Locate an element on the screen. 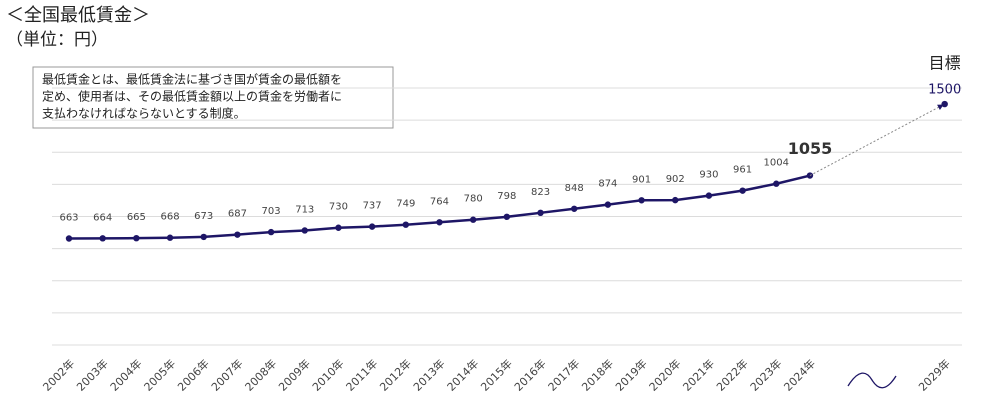 Image resolution: width=1000 pixels, height=410 pixels. data-label: 737 is located at coordinates (372, 206).